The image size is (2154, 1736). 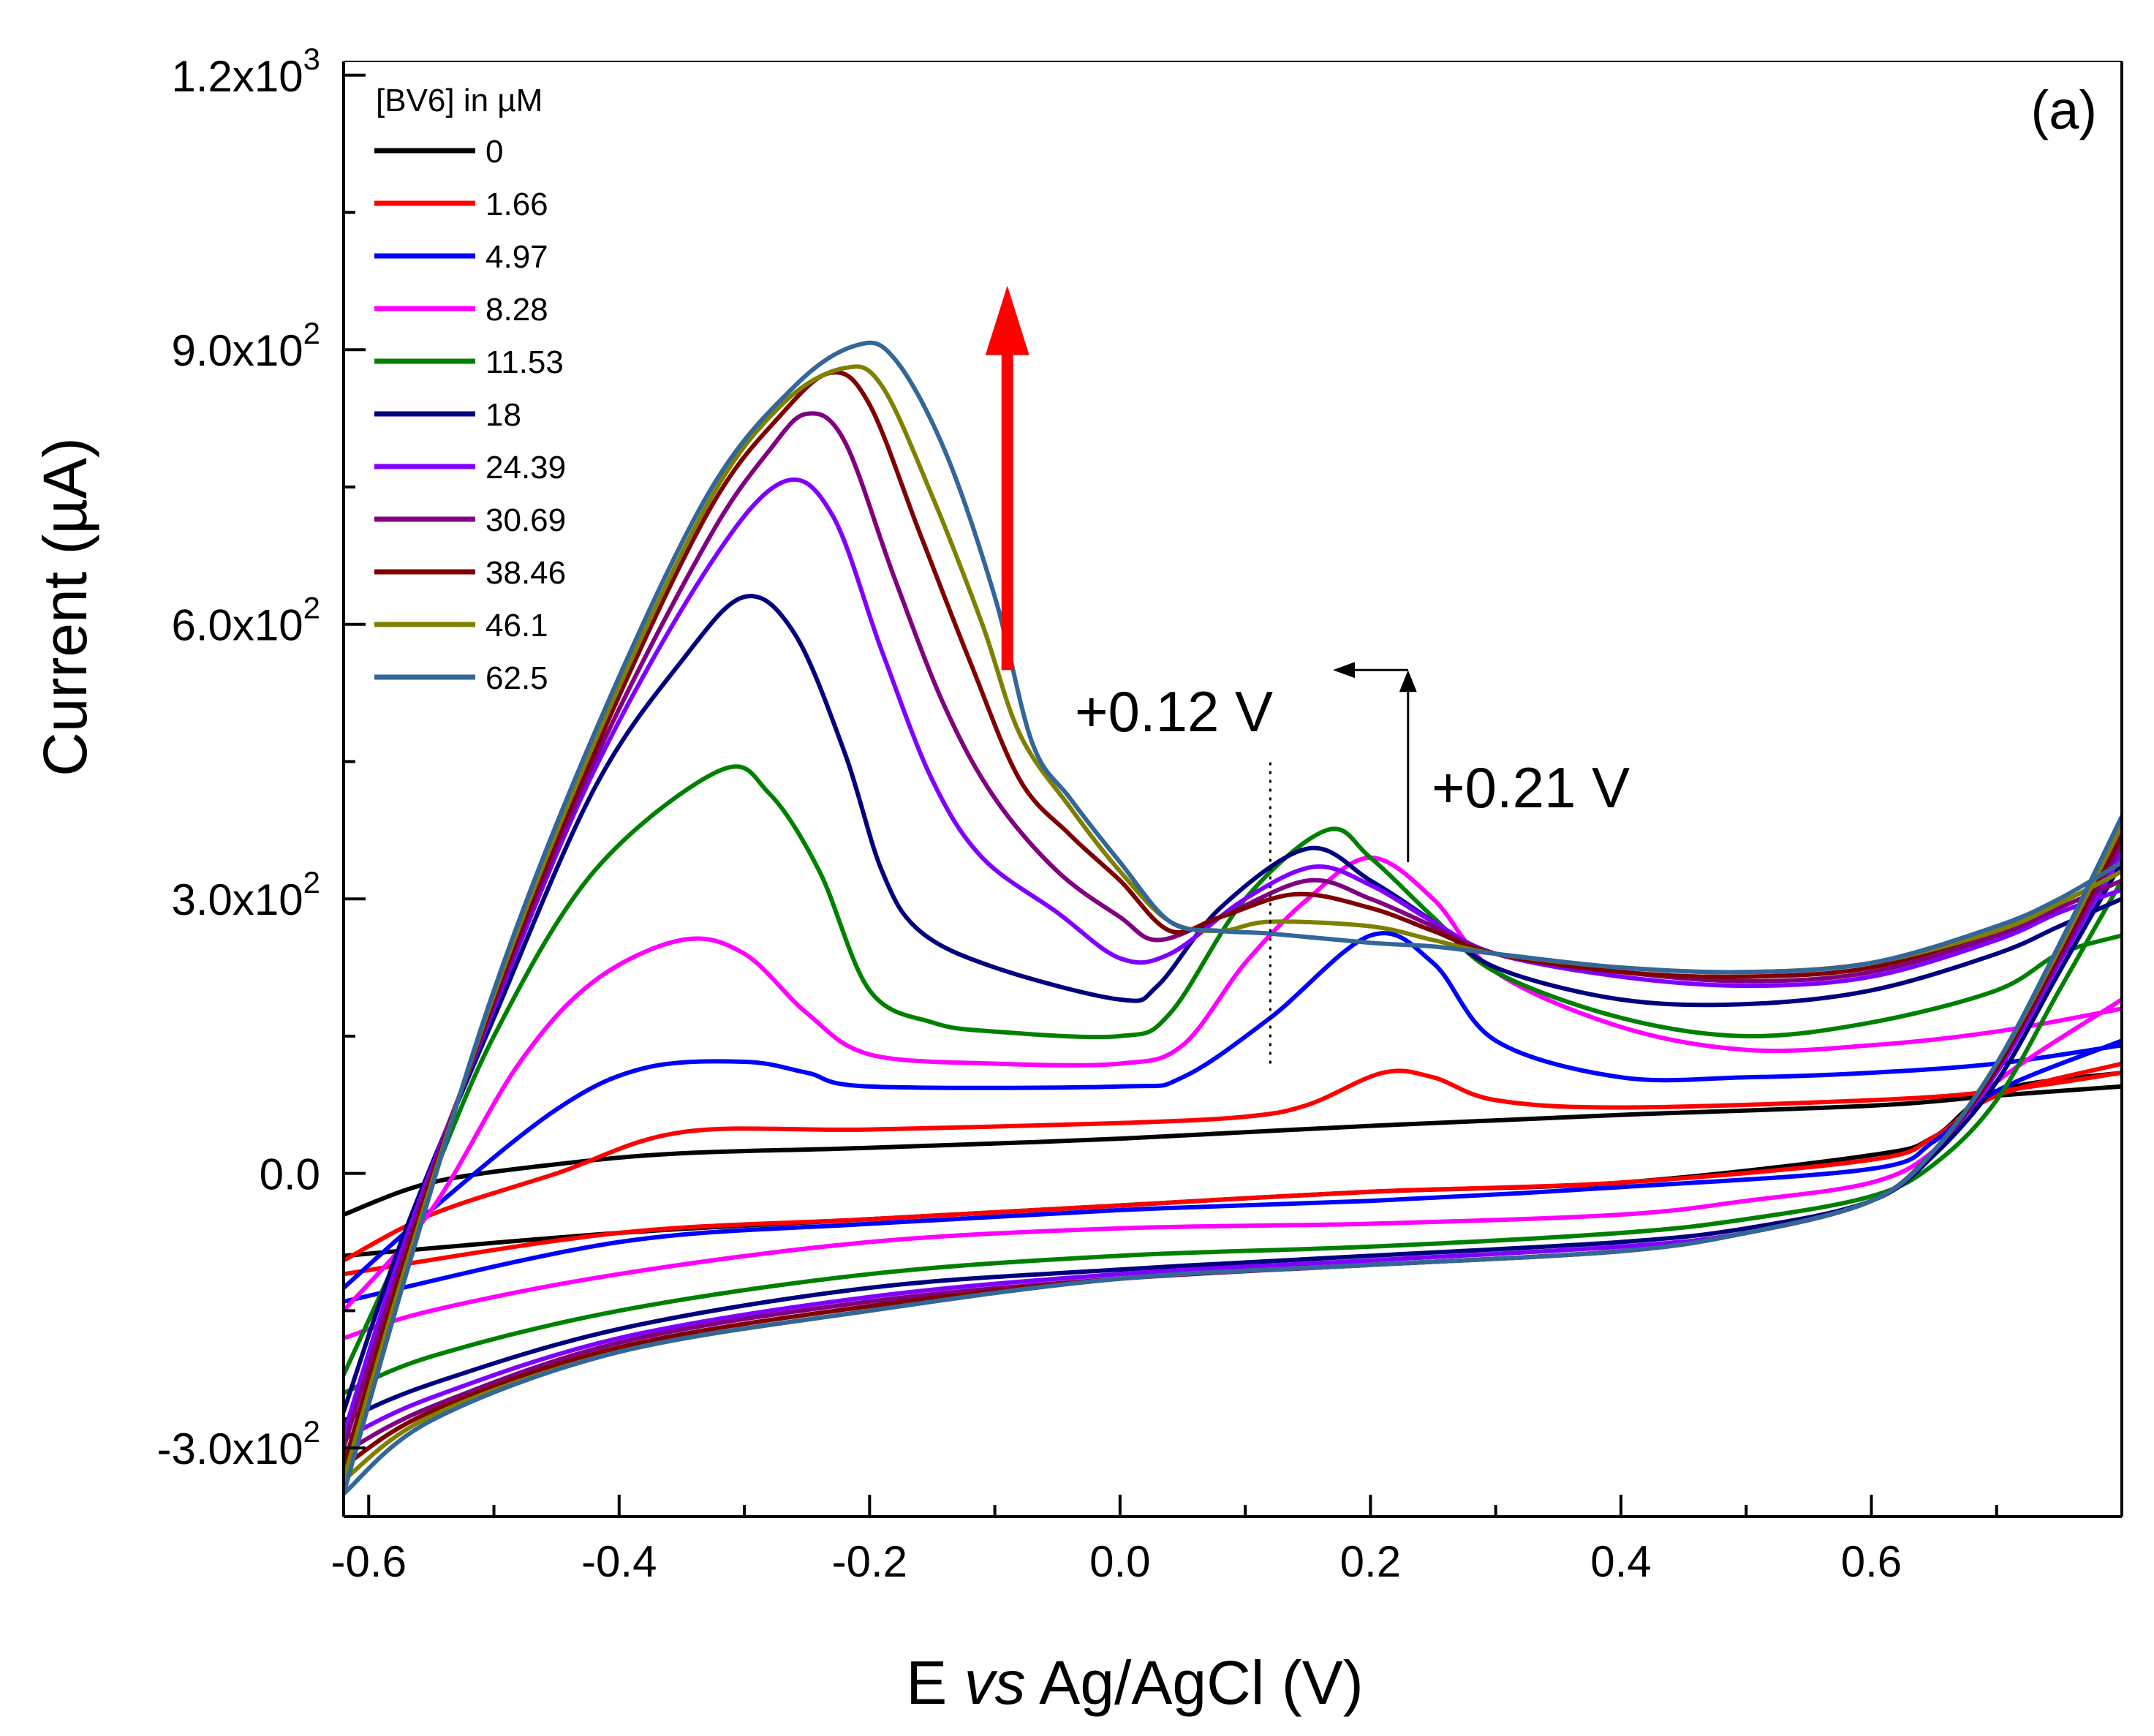 What do you see at coordinates (525, 468) in the screenshot?
I see `legend-label: 24.39` at bounding box center [525, 468].